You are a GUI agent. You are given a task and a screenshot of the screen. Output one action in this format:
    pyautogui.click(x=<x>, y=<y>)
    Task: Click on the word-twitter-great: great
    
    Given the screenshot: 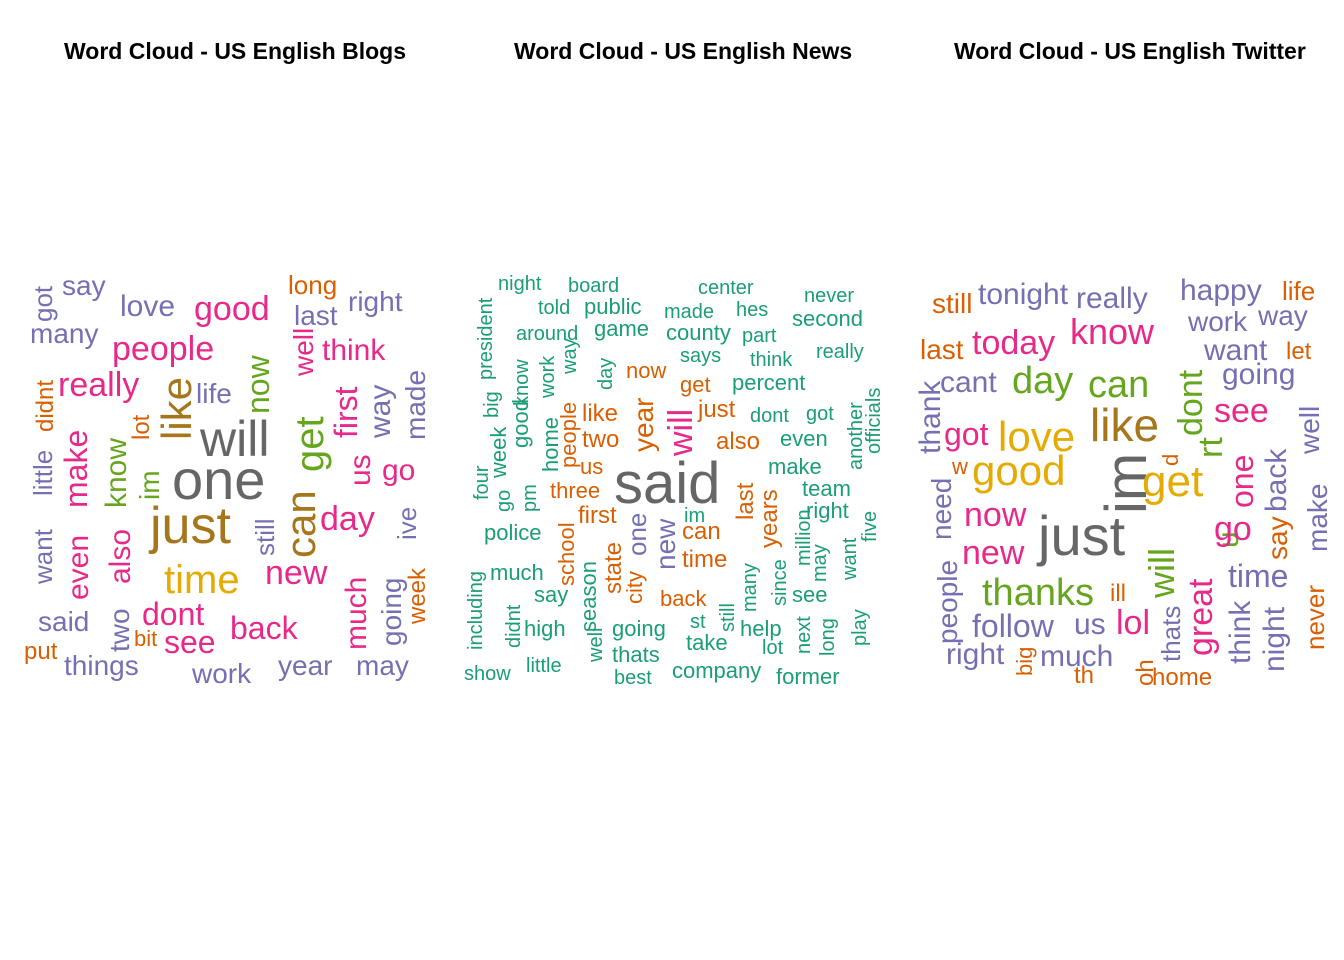 What is the action you would take?
    pyautogui.click(x=1201, y=617)
    